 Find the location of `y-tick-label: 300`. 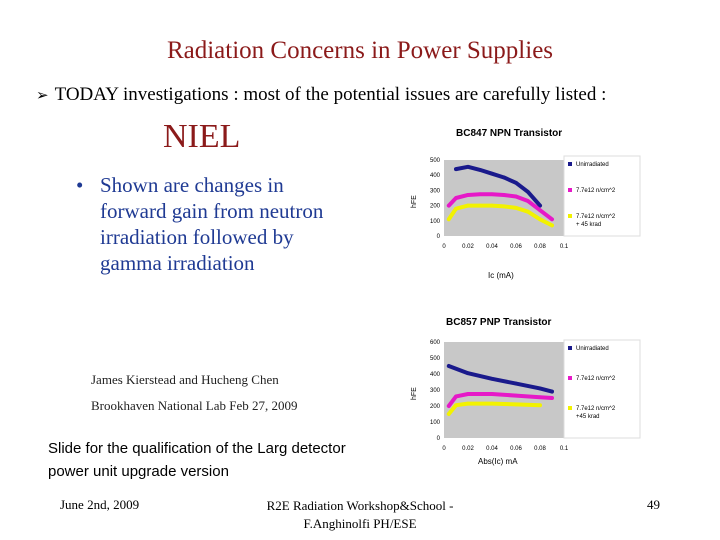

y-tick-label: 300 is located at coordinates (435, 191).